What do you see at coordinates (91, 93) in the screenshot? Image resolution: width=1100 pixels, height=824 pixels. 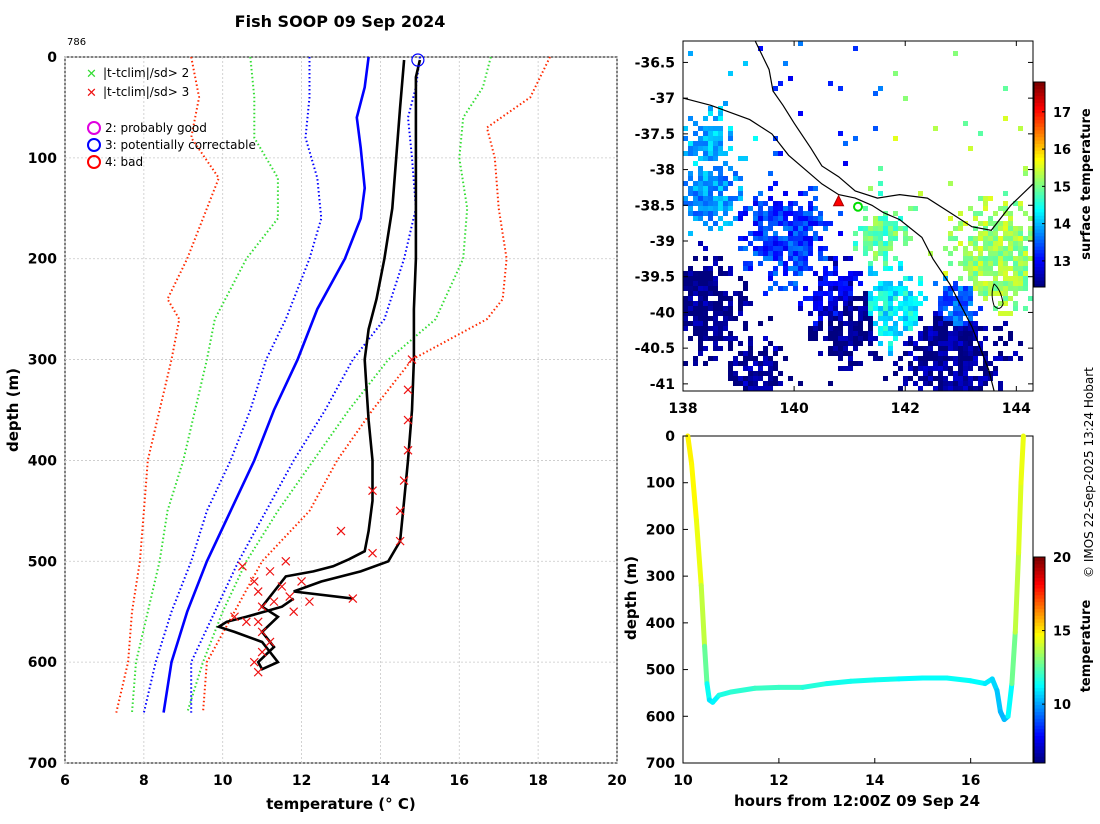 I see `legend-x-red-icon: ✕` at bounding box center [91, 93].